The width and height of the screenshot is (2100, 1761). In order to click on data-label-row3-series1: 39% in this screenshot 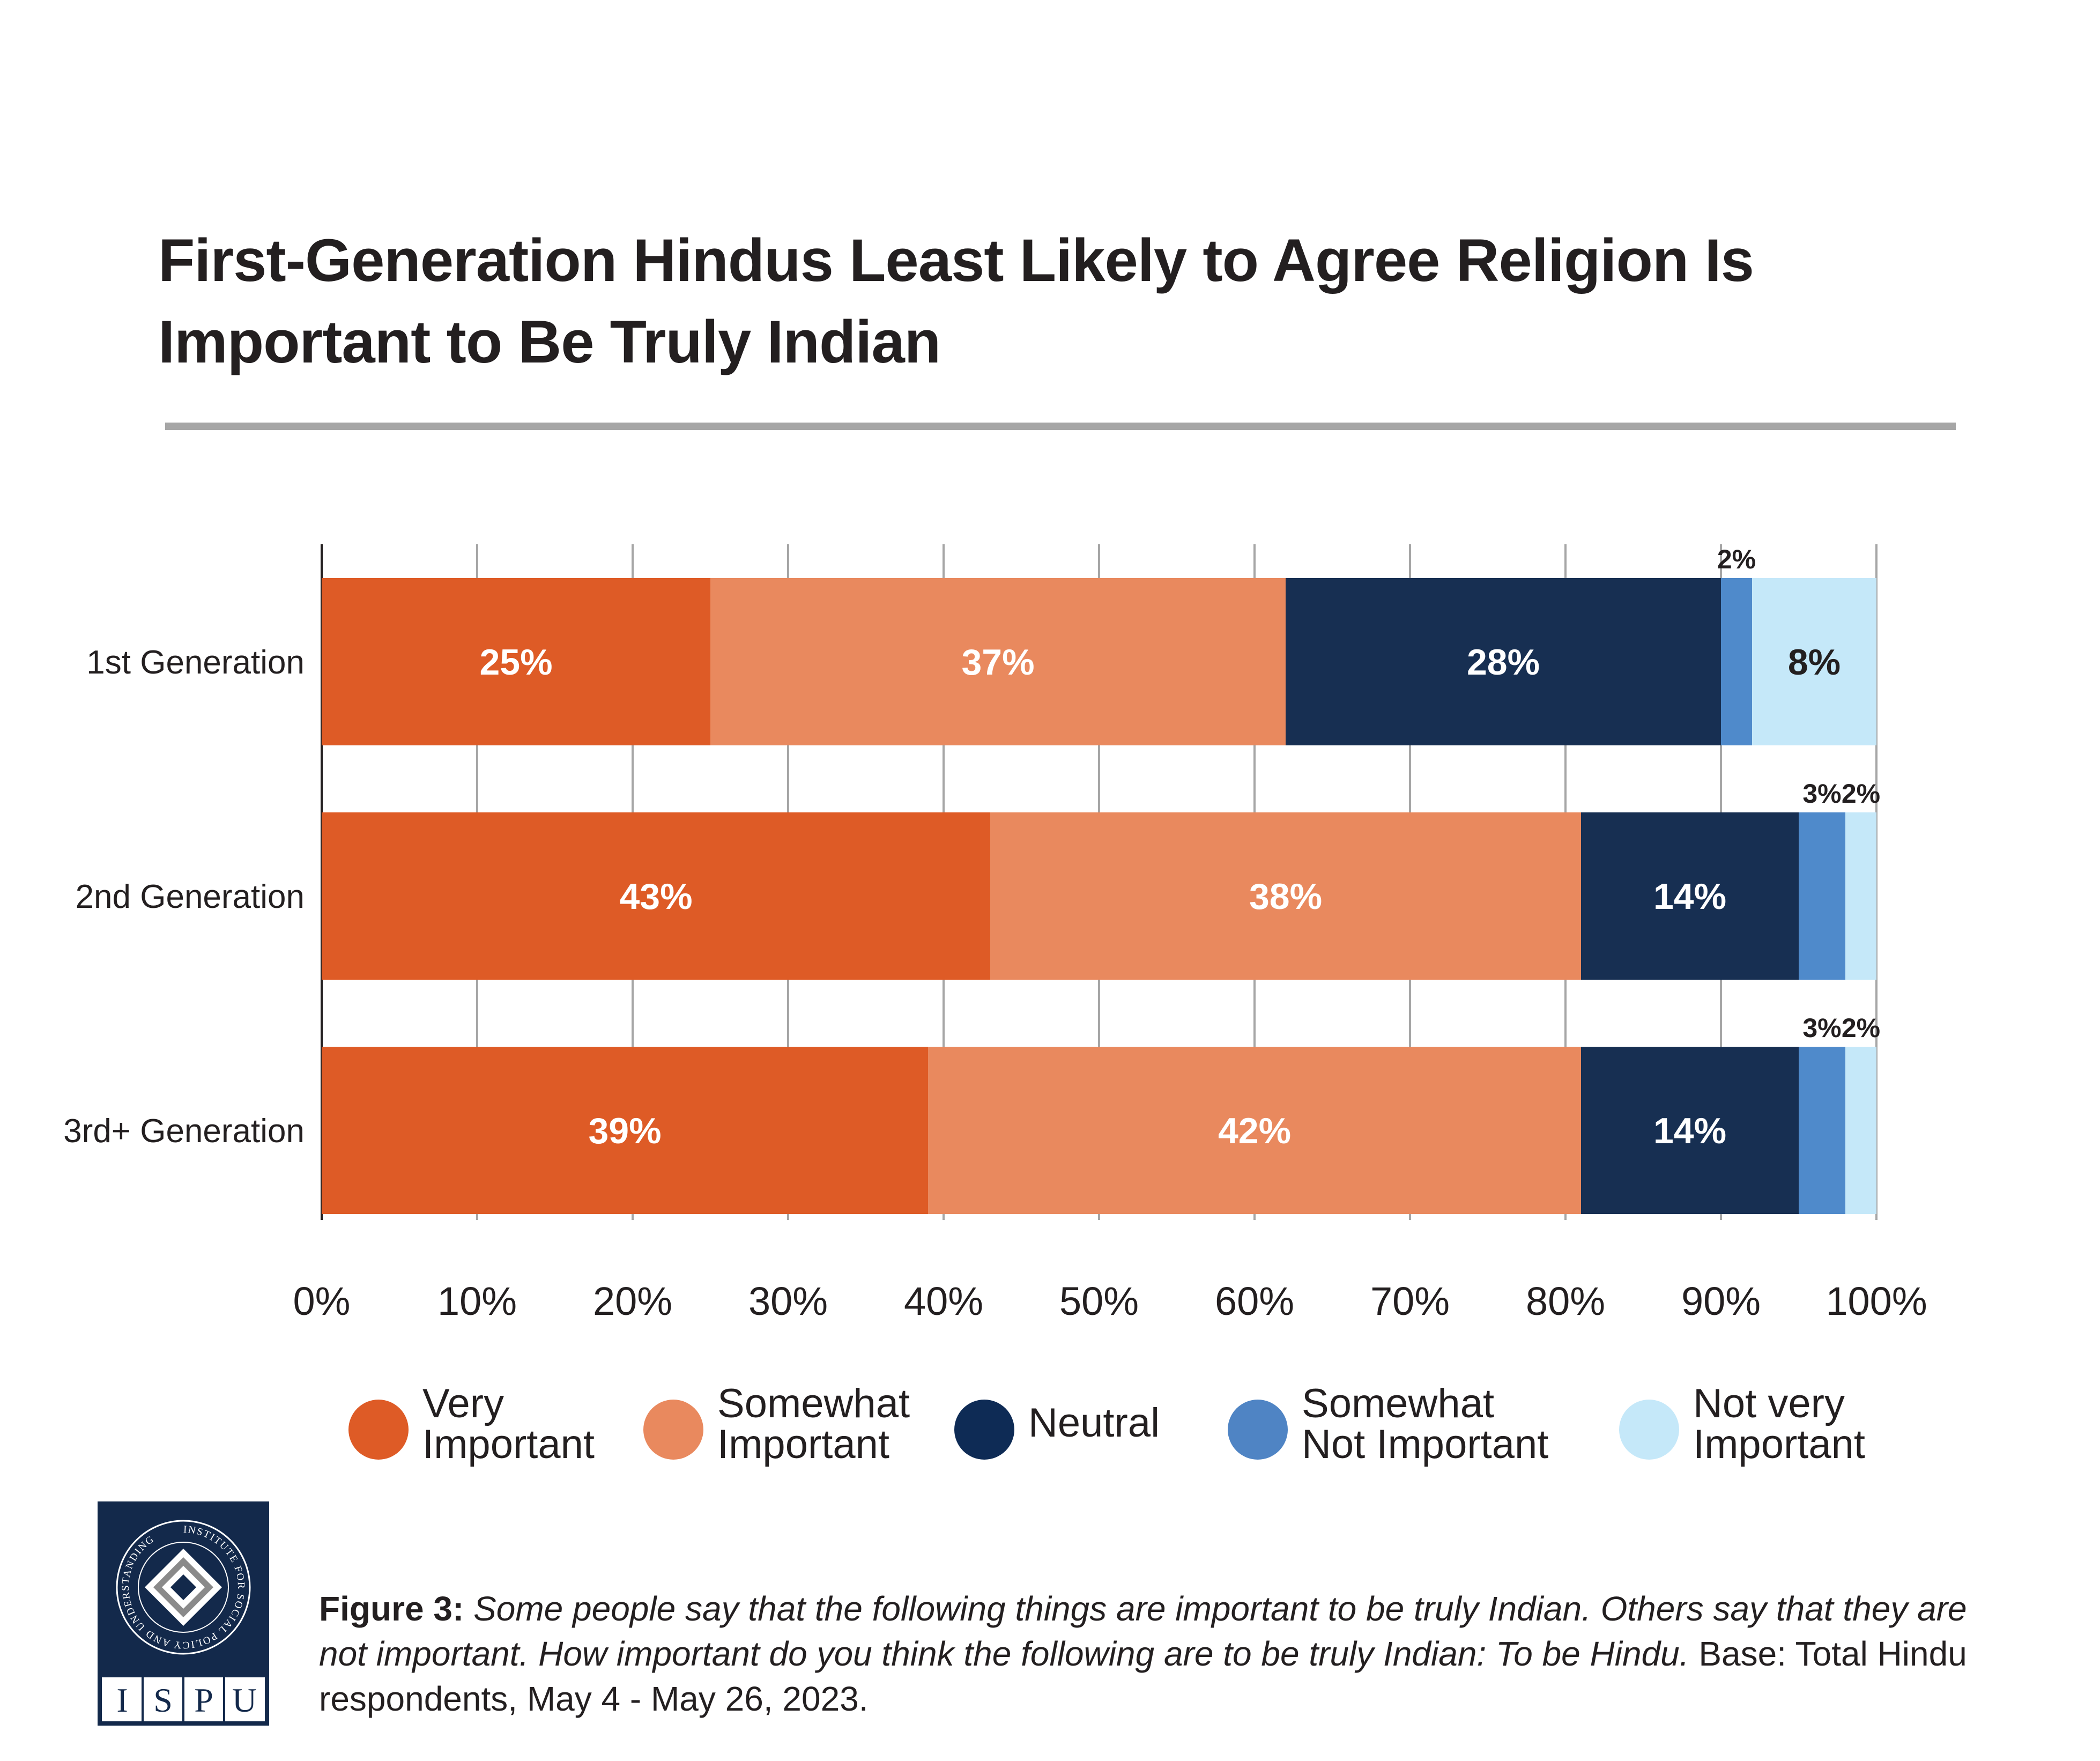, I will do `click(624, 1131)`.